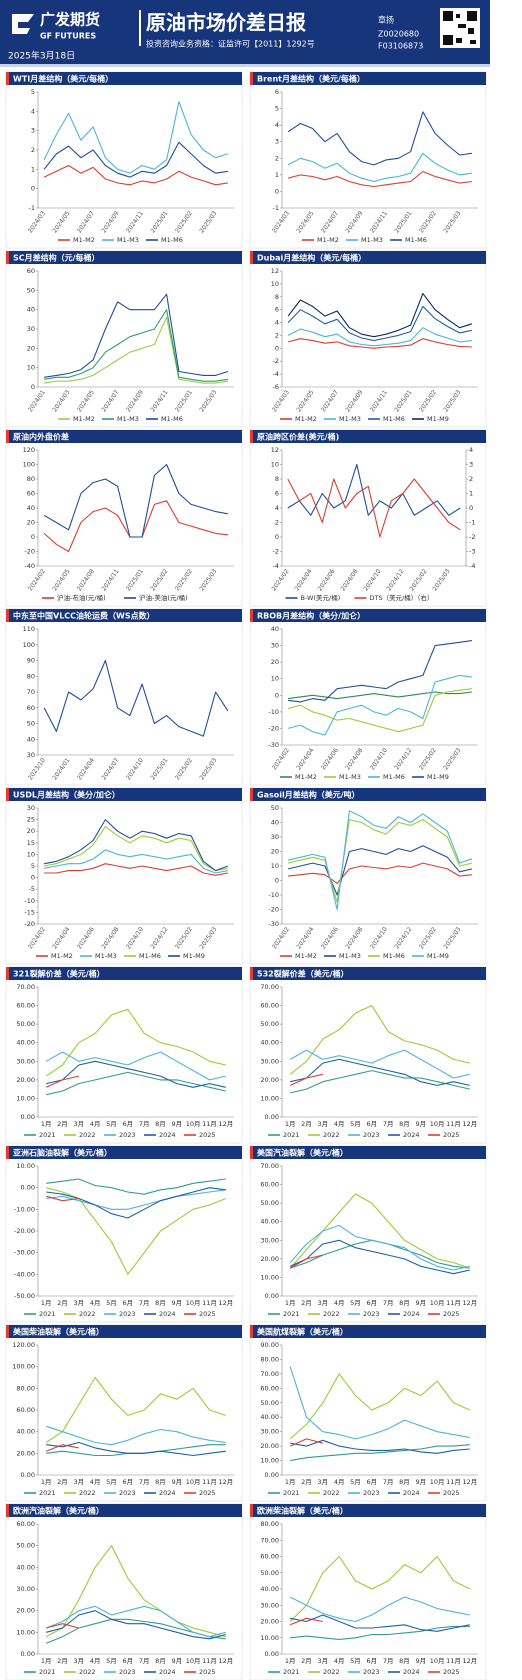 The height and width of the screenshot is (1680, 522). Describe the element at coordinates (302, 1153) in the screenshot. I see `panel-title: 美国汽油裂解（美元/桶）` at that location.